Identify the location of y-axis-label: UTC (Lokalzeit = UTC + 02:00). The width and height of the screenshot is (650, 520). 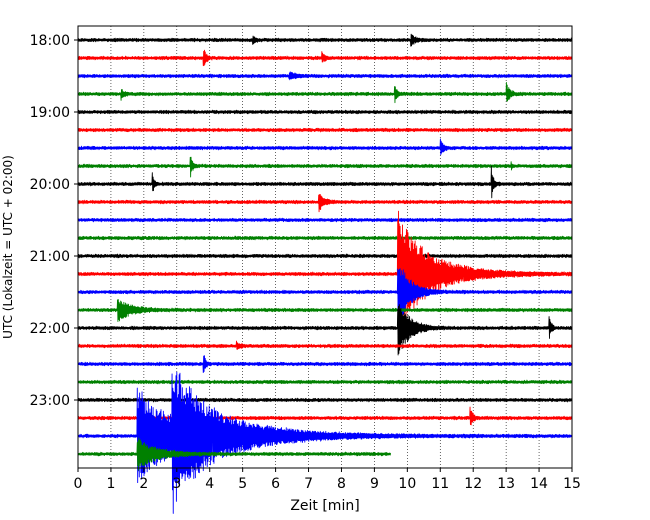
(8, 247).